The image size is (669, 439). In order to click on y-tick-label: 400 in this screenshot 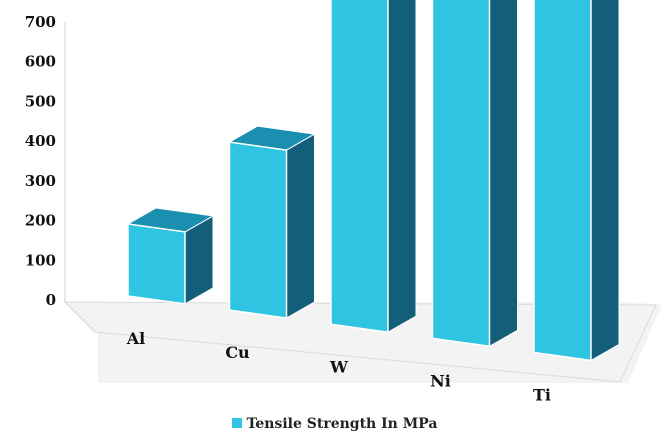, I will do `click(40, 141)`.